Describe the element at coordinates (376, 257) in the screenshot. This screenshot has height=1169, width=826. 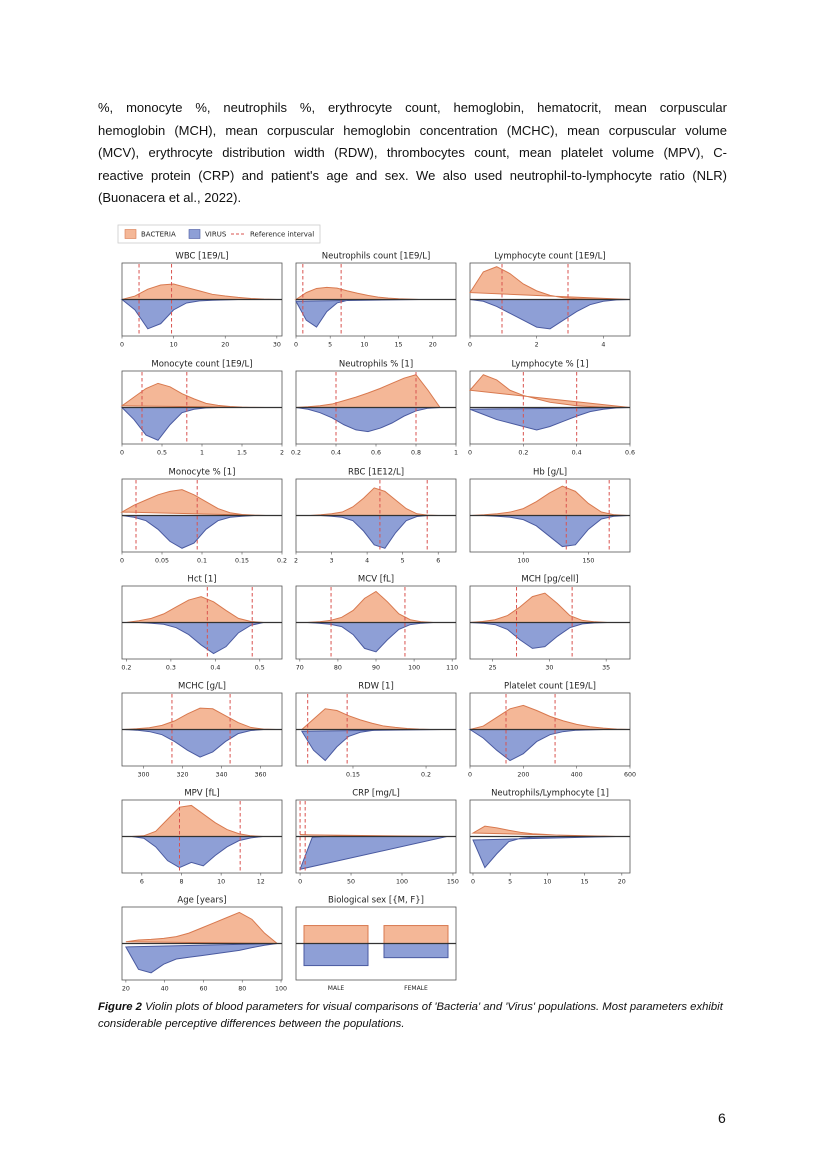
I see `panel-title: Neutrophils count [1E9/L]` at that location.